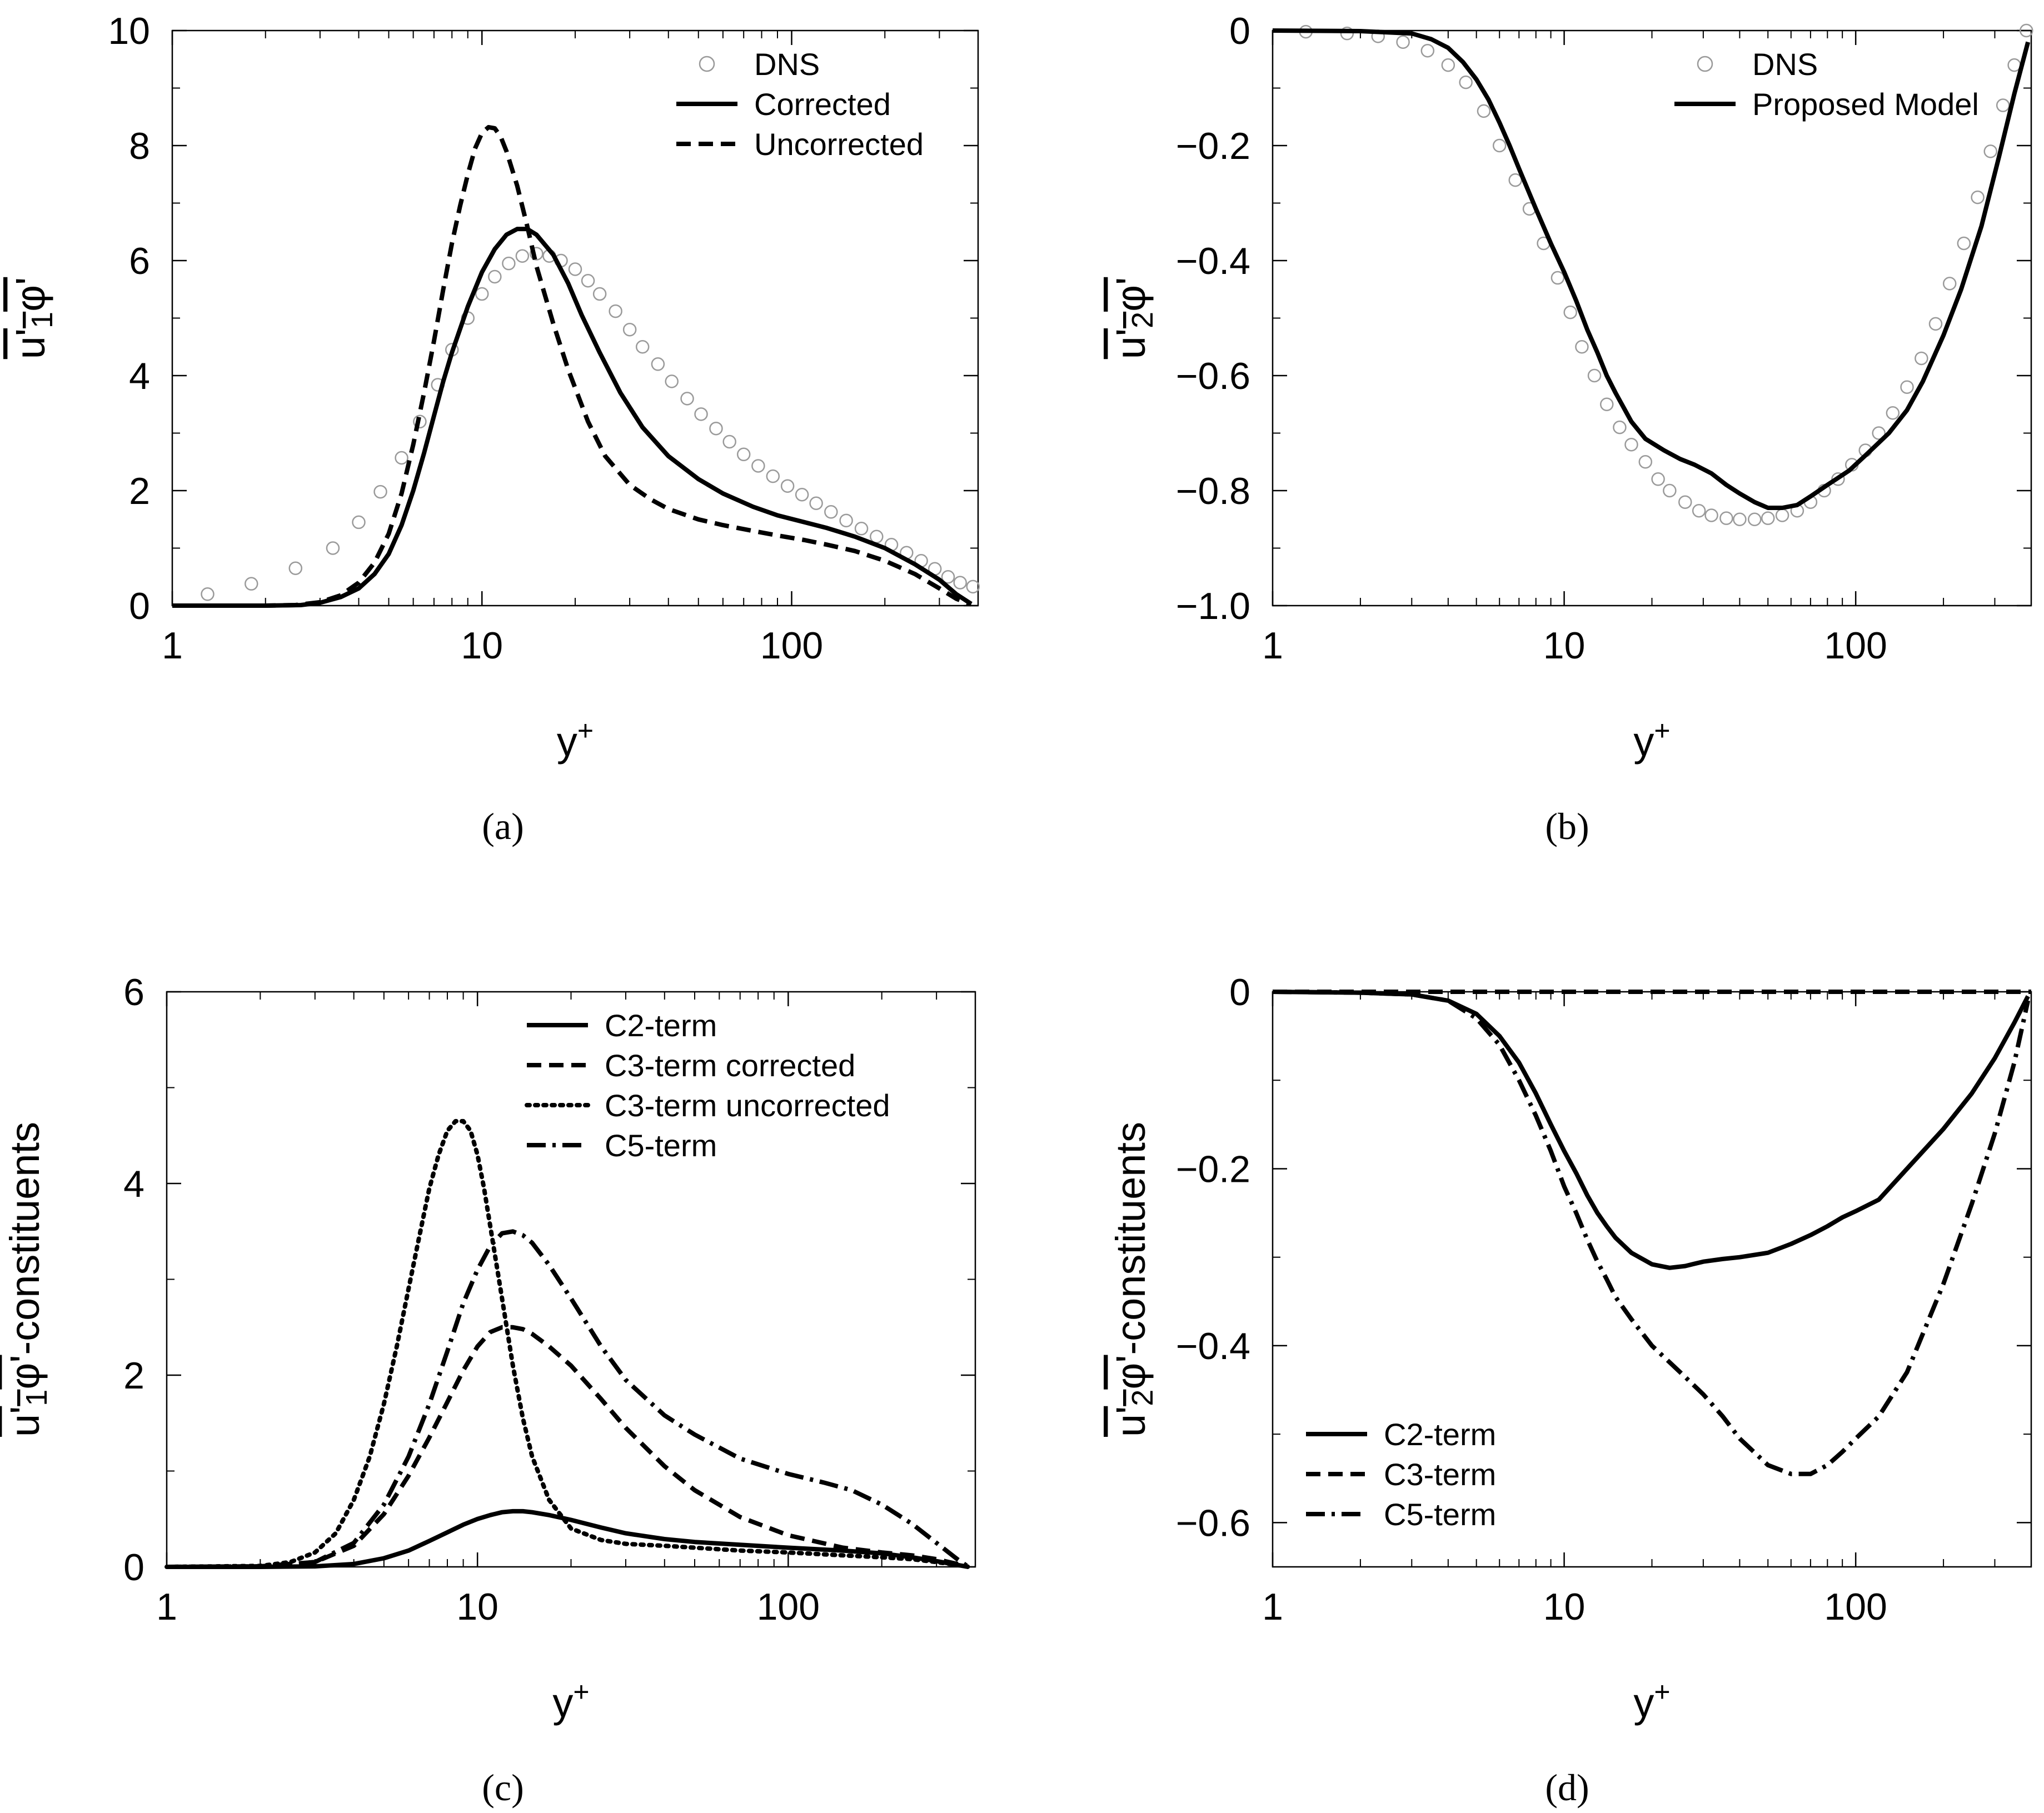 The image size is (2044, 1813). Describe the element at coordinates (661, 1025) in the screenshot. I see `legend-label: C2-term` at that location.